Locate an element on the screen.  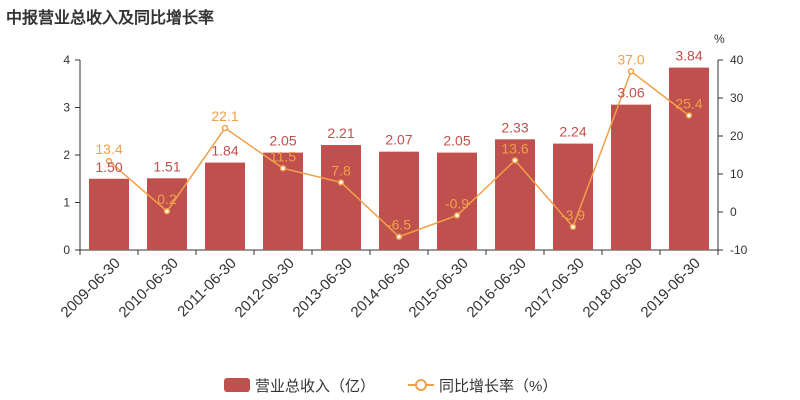
line-value-label: -3.9 is located at coordinates (573, 215).